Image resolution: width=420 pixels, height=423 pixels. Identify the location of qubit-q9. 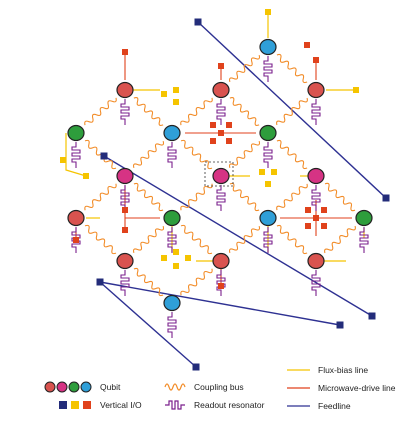
(221, 176).